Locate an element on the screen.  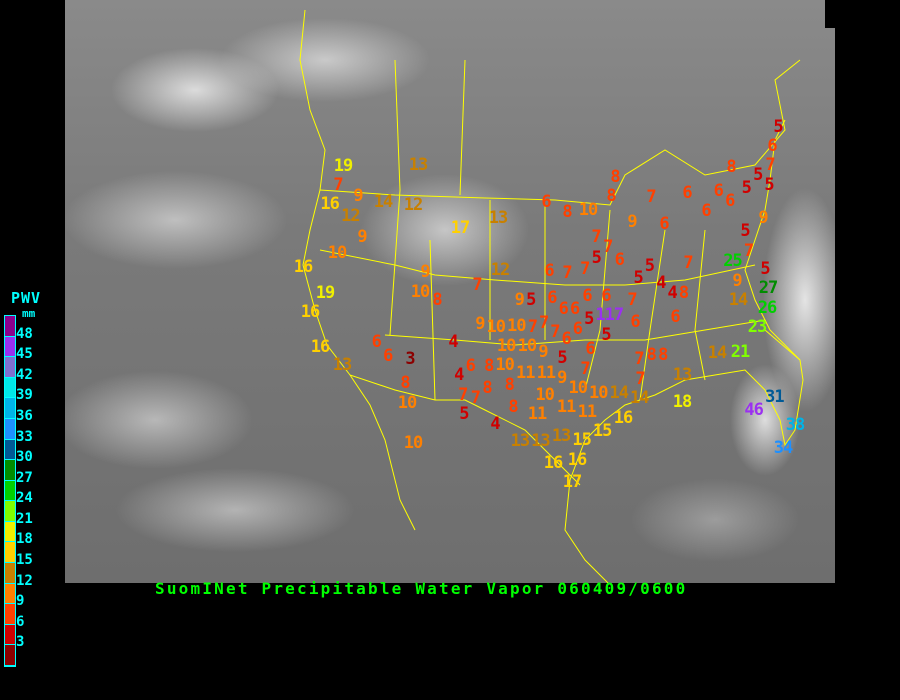
west-coast is located at coordinates (357, 270).